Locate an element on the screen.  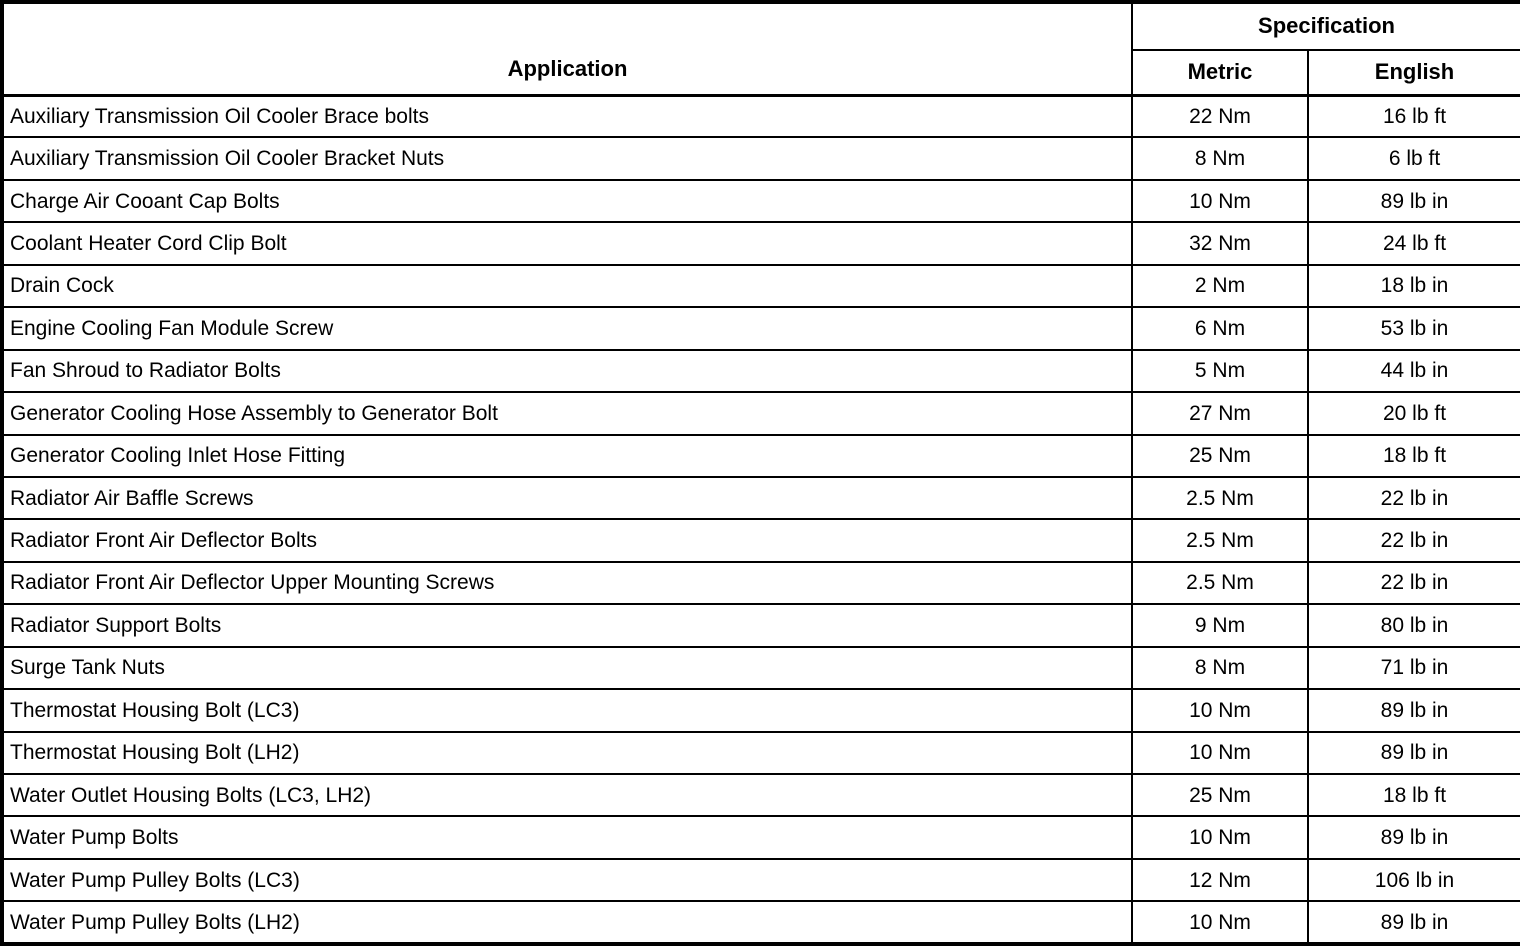
metric-value-cell: 12 Nm is located at coordinates (1220, 880).